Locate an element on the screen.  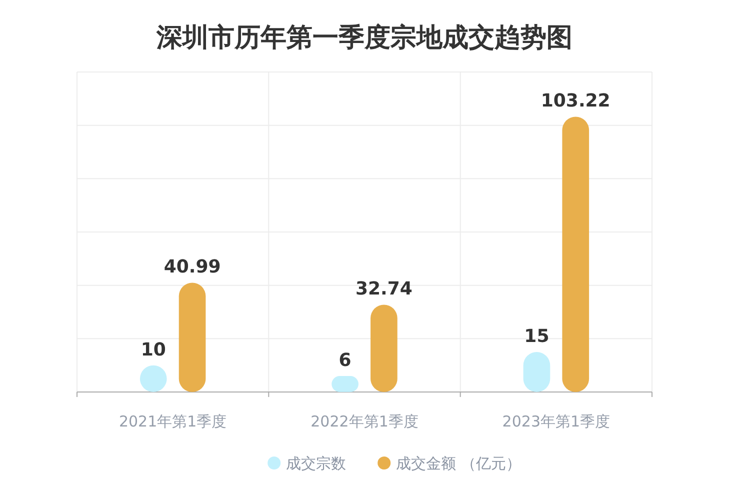
data-label: 6 is located at coordinates (345, 360).